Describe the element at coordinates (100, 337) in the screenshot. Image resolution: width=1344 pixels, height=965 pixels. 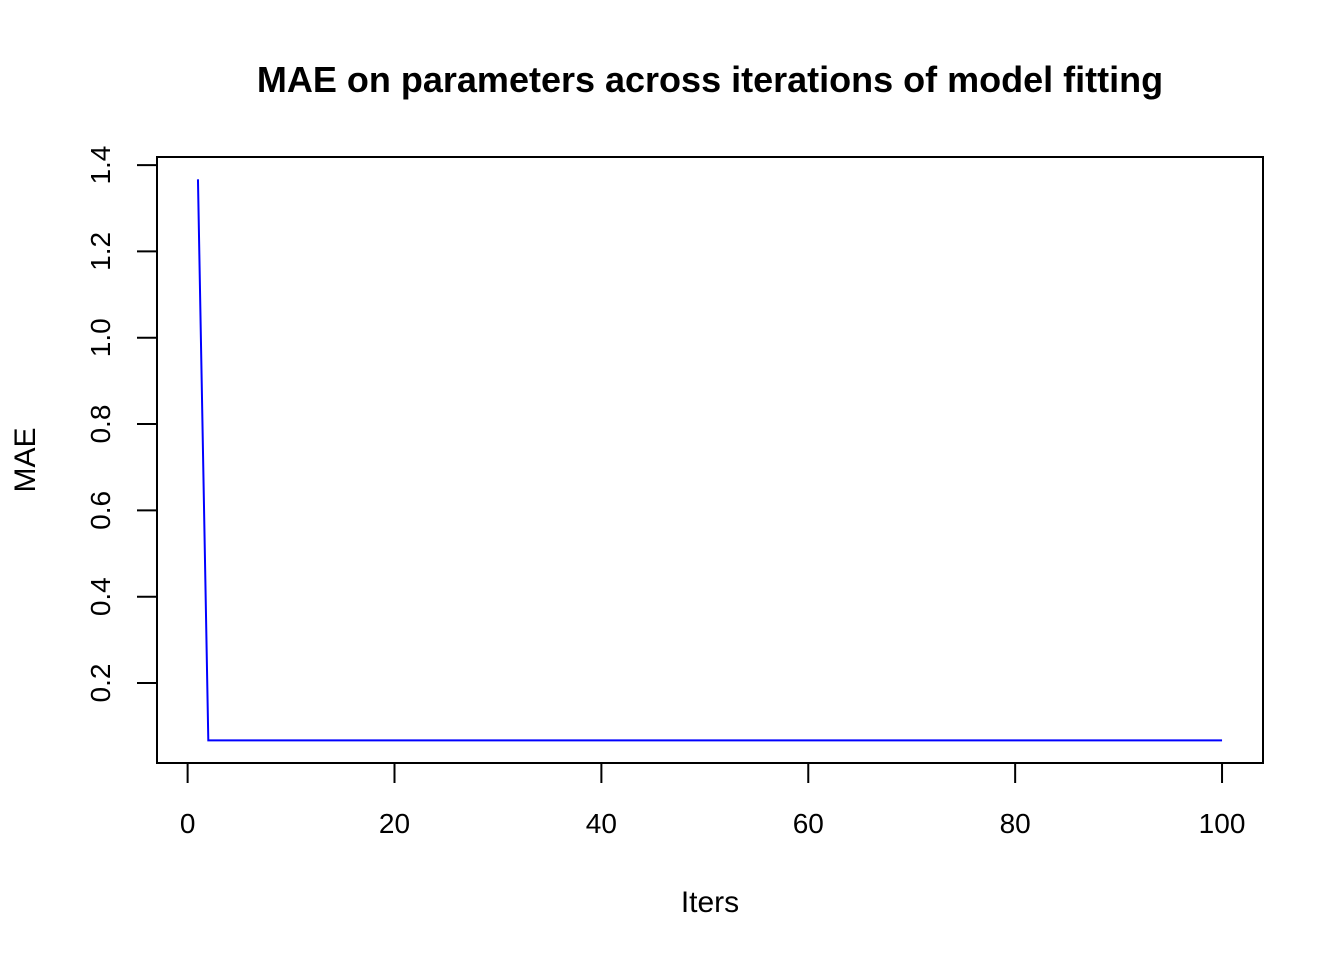
I see `y-tick-label: 1.0` at that location.